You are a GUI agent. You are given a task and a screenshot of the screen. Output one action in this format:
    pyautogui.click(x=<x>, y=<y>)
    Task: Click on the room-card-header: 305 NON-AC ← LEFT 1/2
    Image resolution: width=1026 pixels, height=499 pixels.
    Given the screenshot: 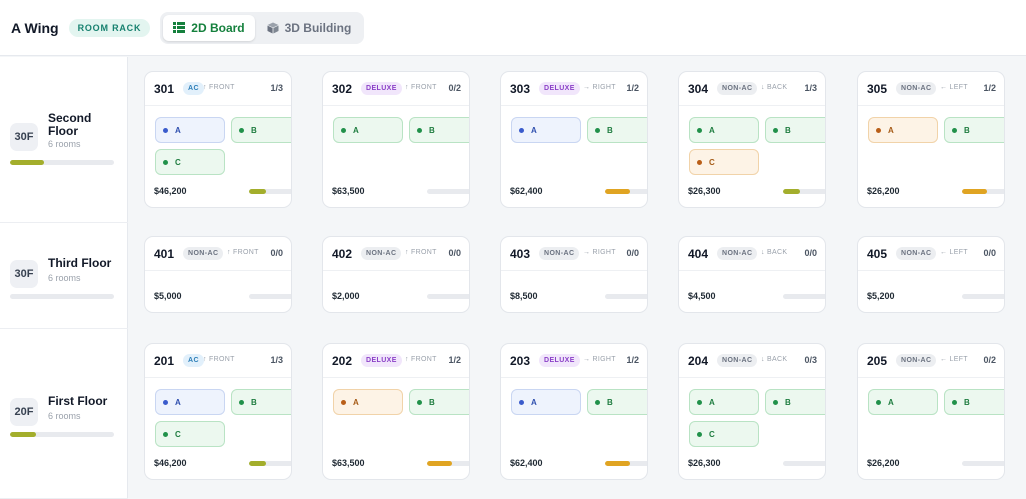 What is the action you would take?
    pyautogui.click(x=931, y=89)
    